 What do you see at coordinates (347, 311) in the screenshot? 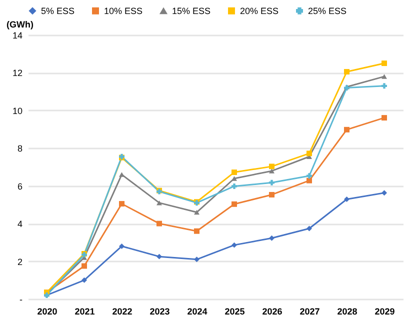
I see `x-tick-label: 2028` at bounding box center [347, 311].